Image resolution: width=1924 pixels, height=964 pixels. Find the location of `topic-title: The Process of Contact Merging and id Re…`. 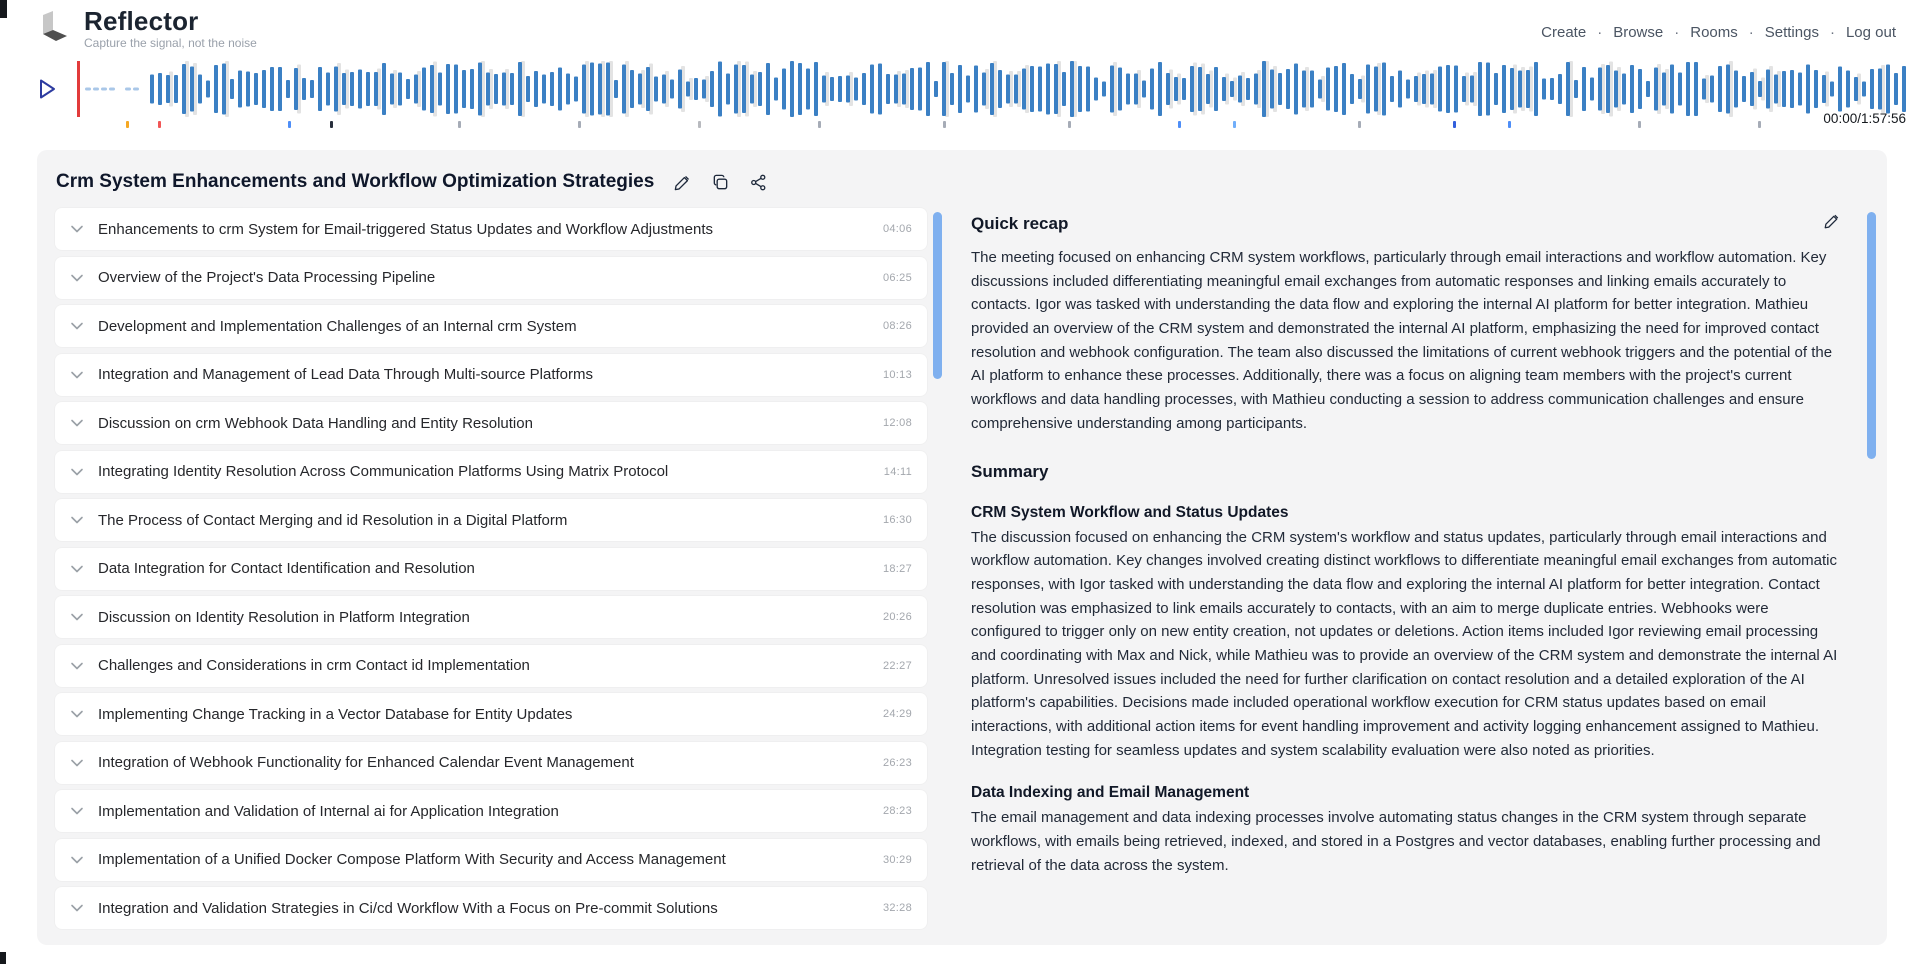

topic-title: The Process of Contact Merging and id Re… is located at coordinates (333, 520).